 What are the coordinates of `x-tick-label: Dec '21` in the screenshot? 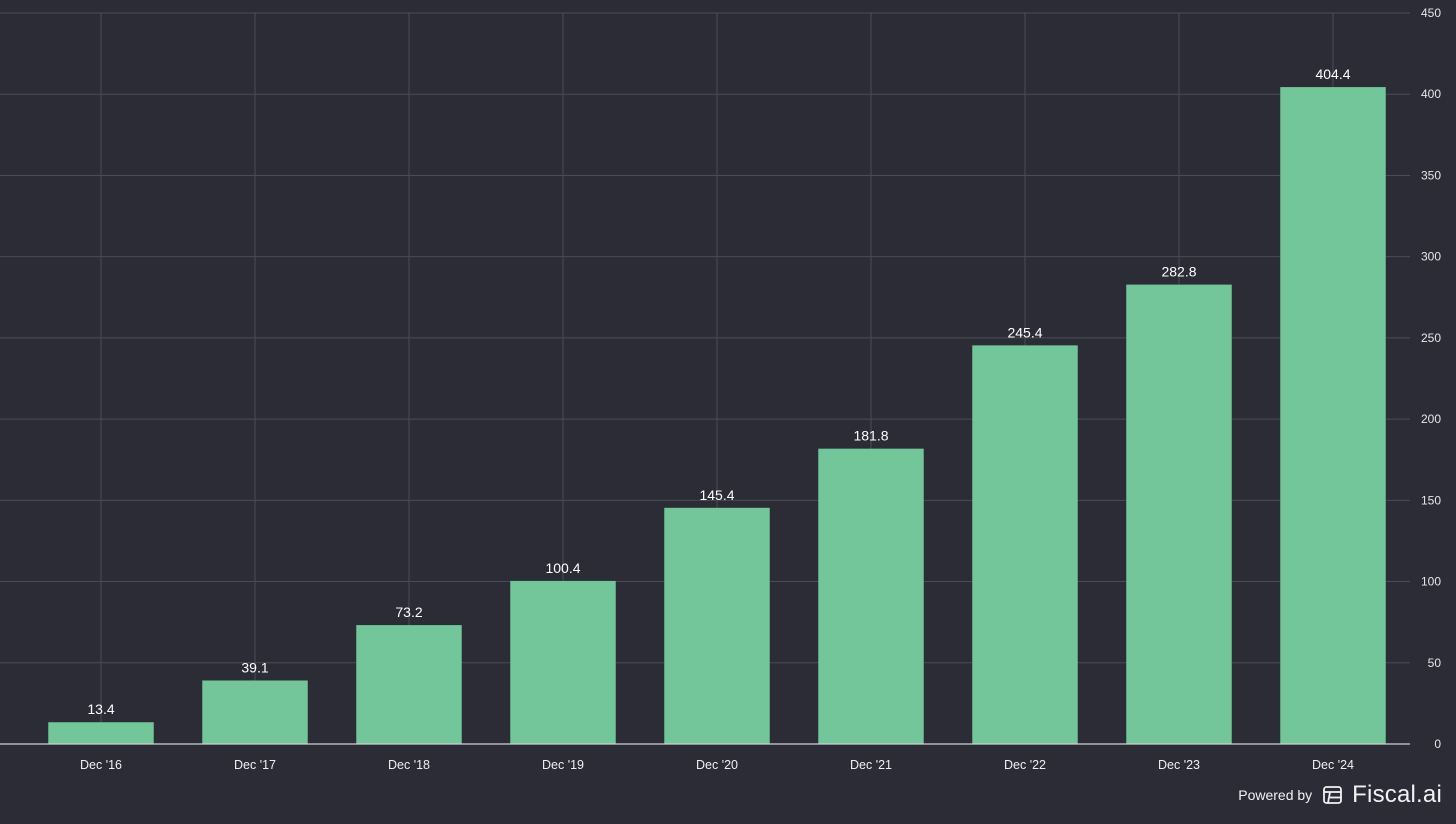 It's located at (871, 765).